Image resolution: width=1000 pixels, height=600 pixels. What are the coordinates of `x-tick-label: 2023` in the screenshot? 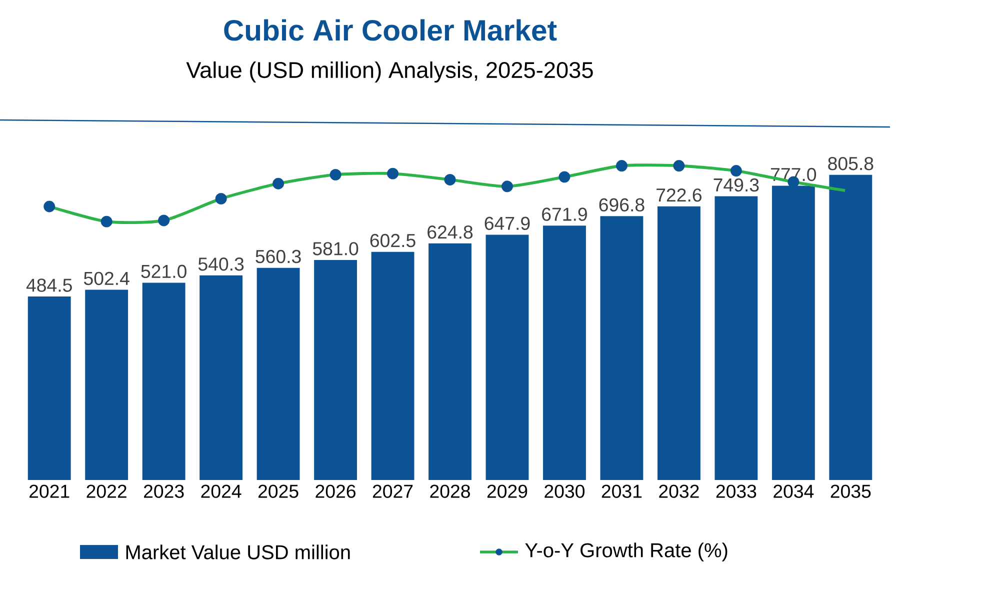 It's located at (164, 491).